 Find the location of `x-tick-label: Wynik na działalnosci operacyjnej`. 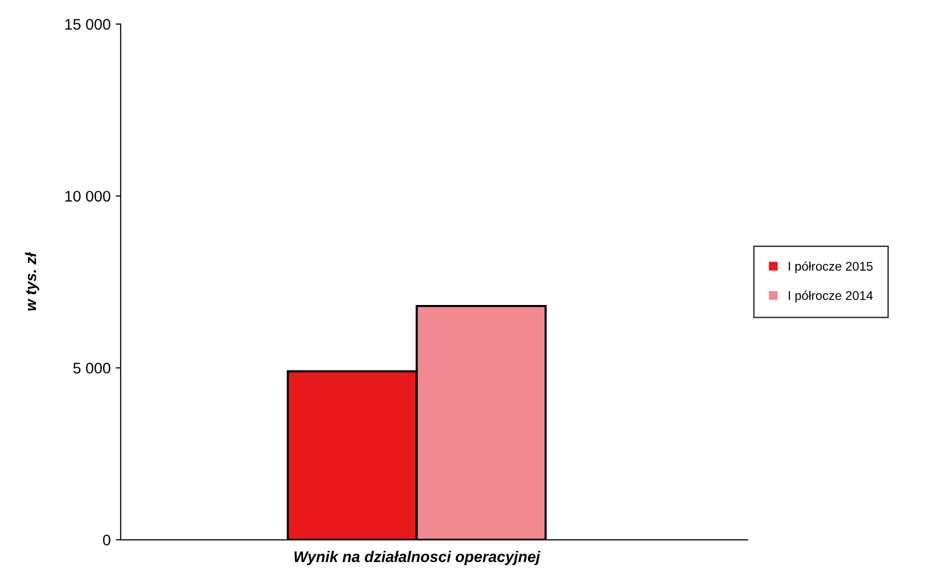

x-tick-label: Wynik na działalnosci operacyjnej is located at coordinates (417, 558).